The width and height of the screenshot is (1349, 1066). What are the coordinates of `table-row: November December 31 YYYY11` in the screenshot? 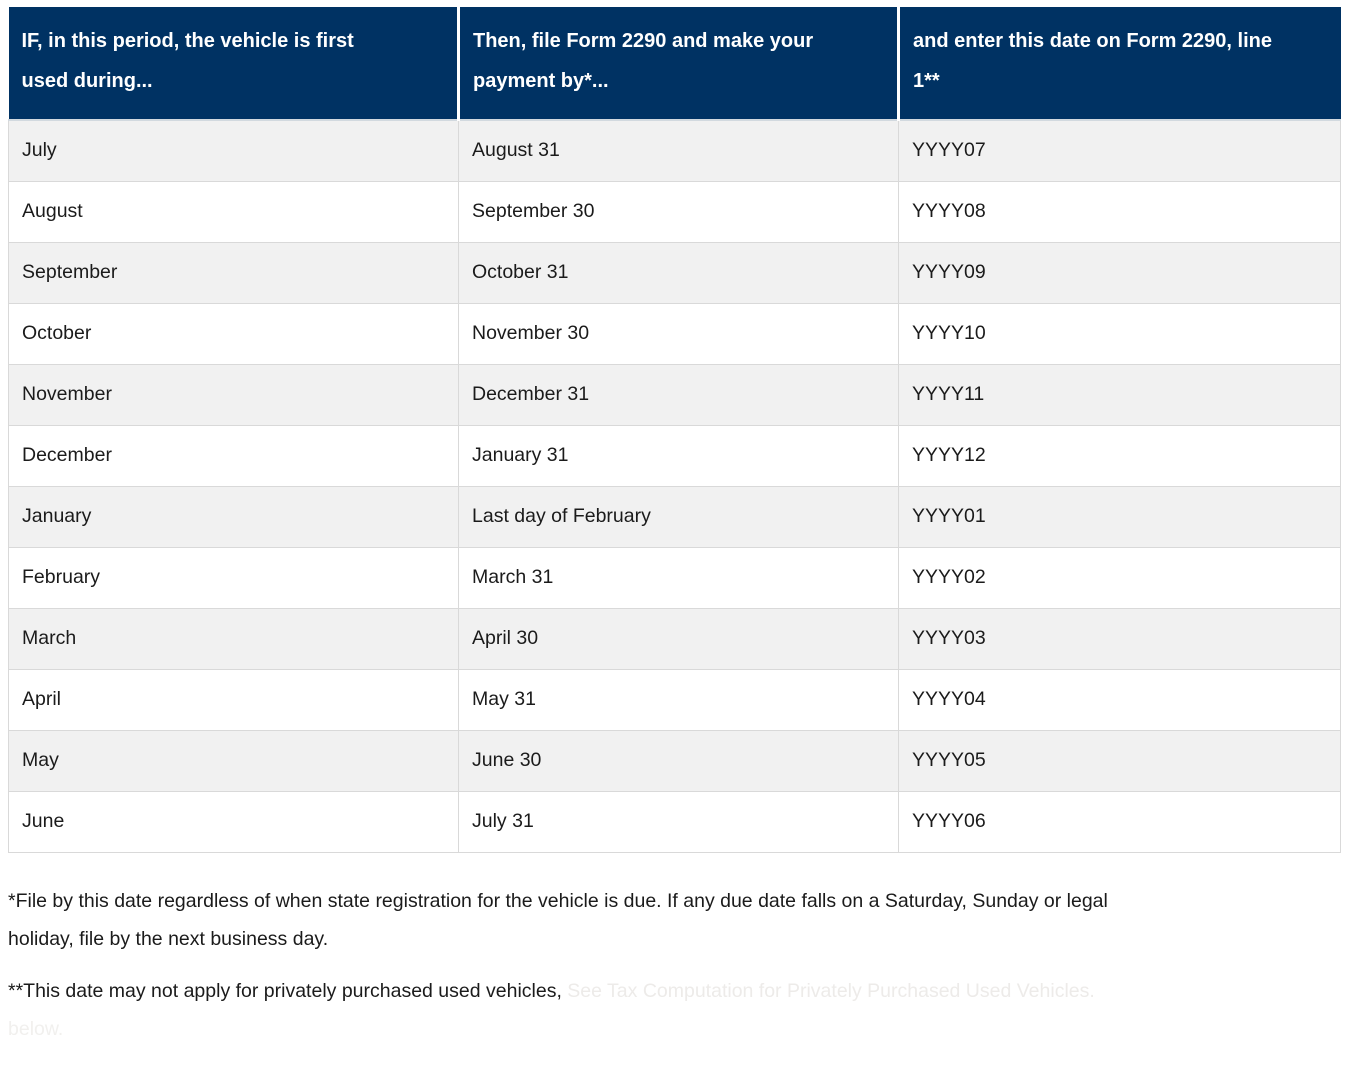 It's located at (674, 394).